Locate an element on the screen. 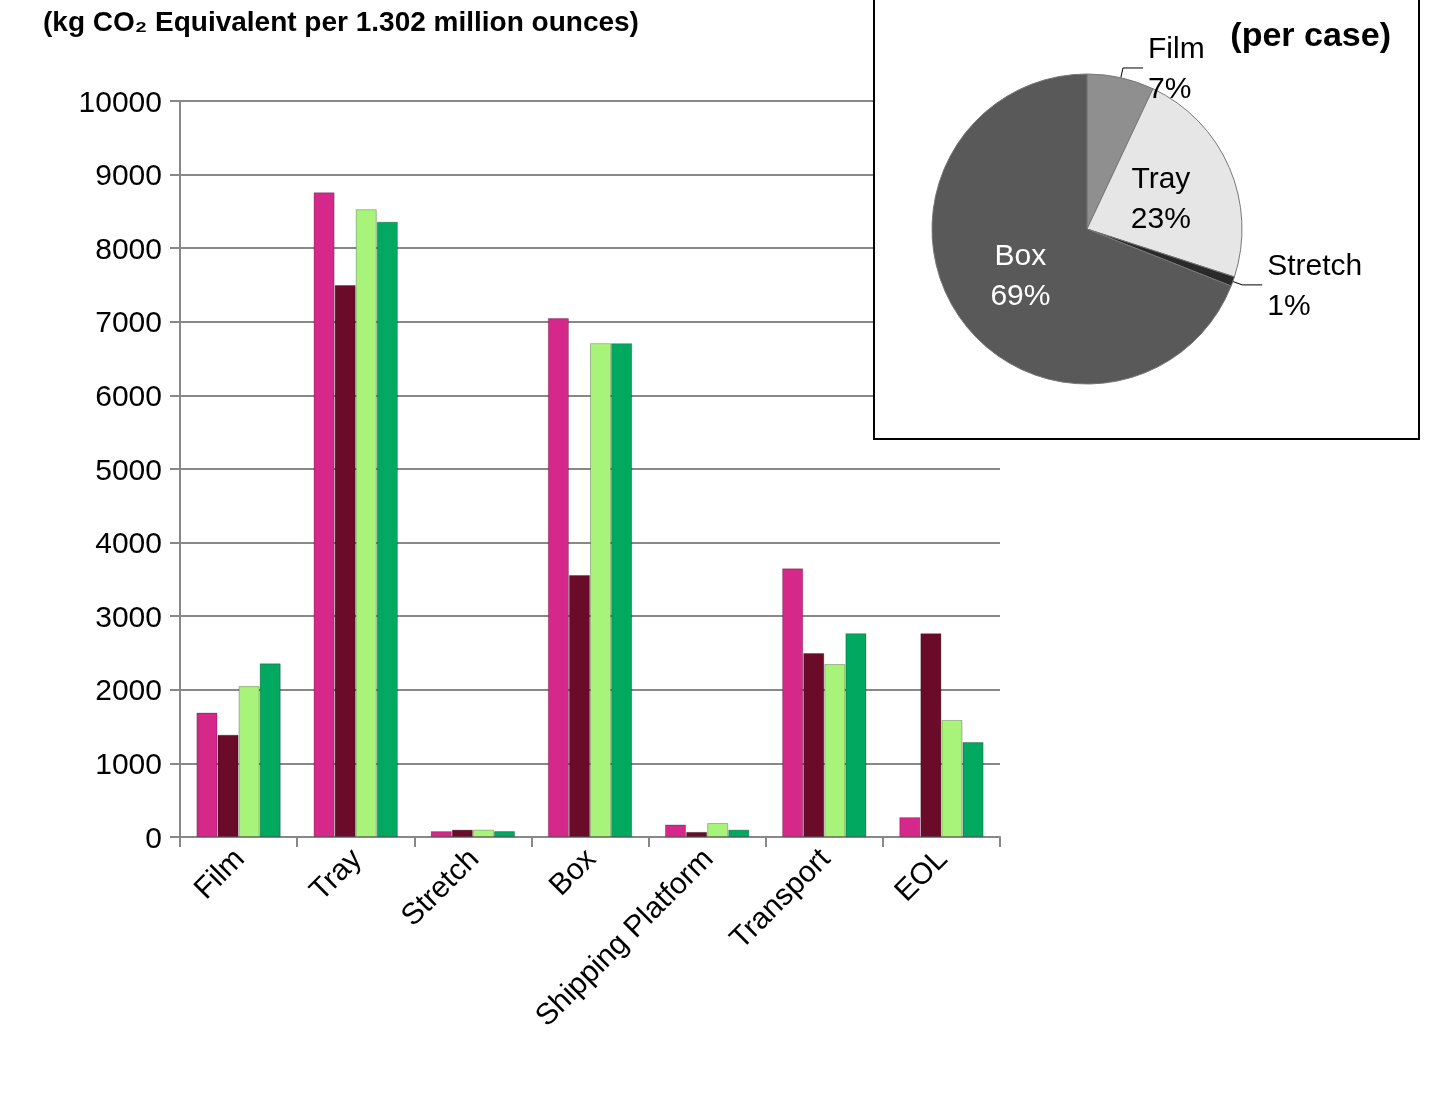  y-tick-label: 8000 is located at coordinates (128, 248).